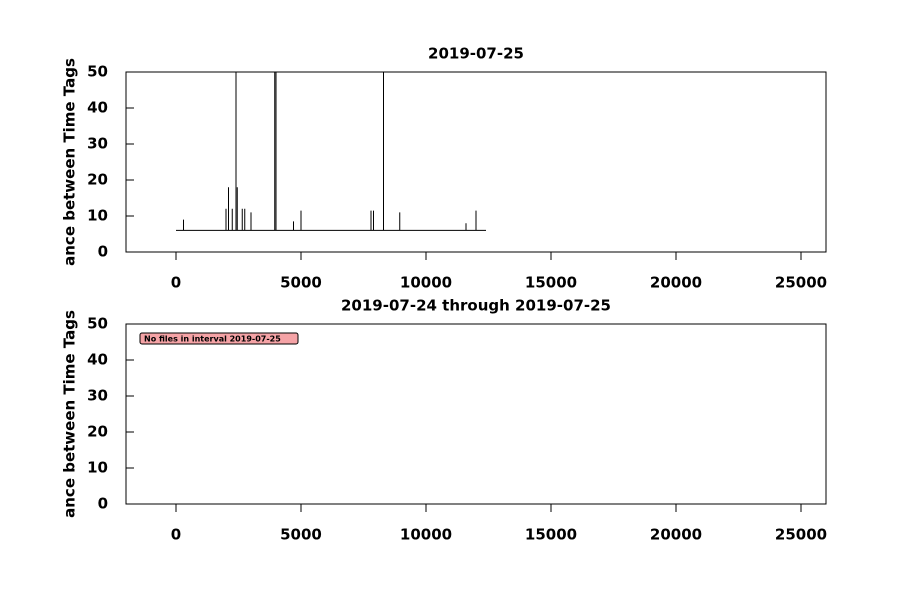 The width and height of the screenshot is (917, 594). What do you see at coordinates (331, 151) in the screenshot?
I see `data-line` at bounding box center [331, 151].